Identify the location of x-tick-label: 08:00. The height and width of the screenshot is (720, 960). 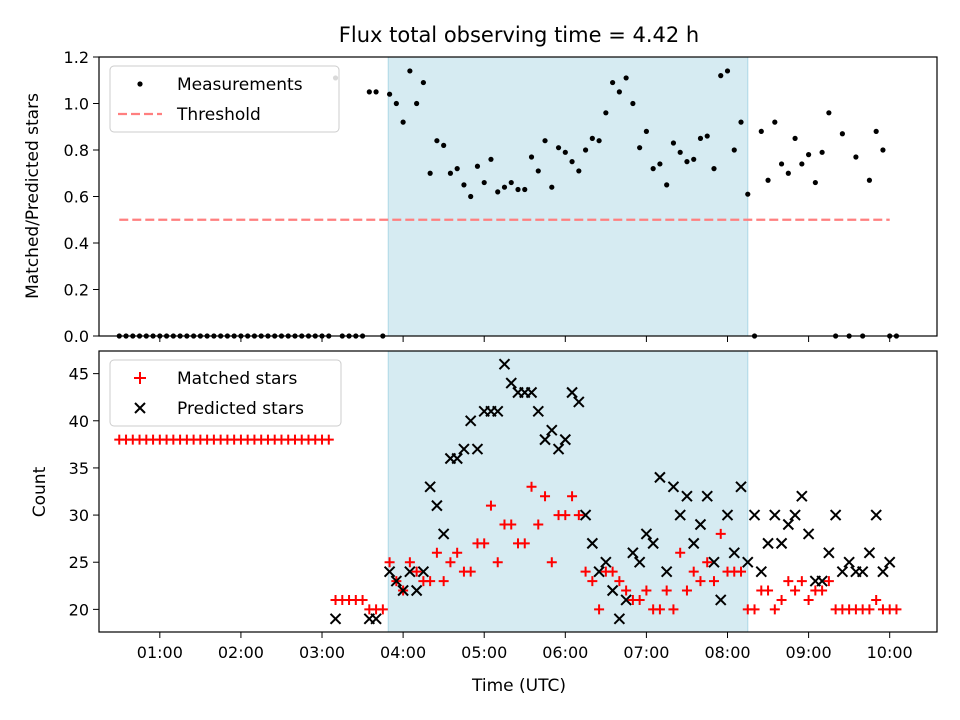
(727, 652).